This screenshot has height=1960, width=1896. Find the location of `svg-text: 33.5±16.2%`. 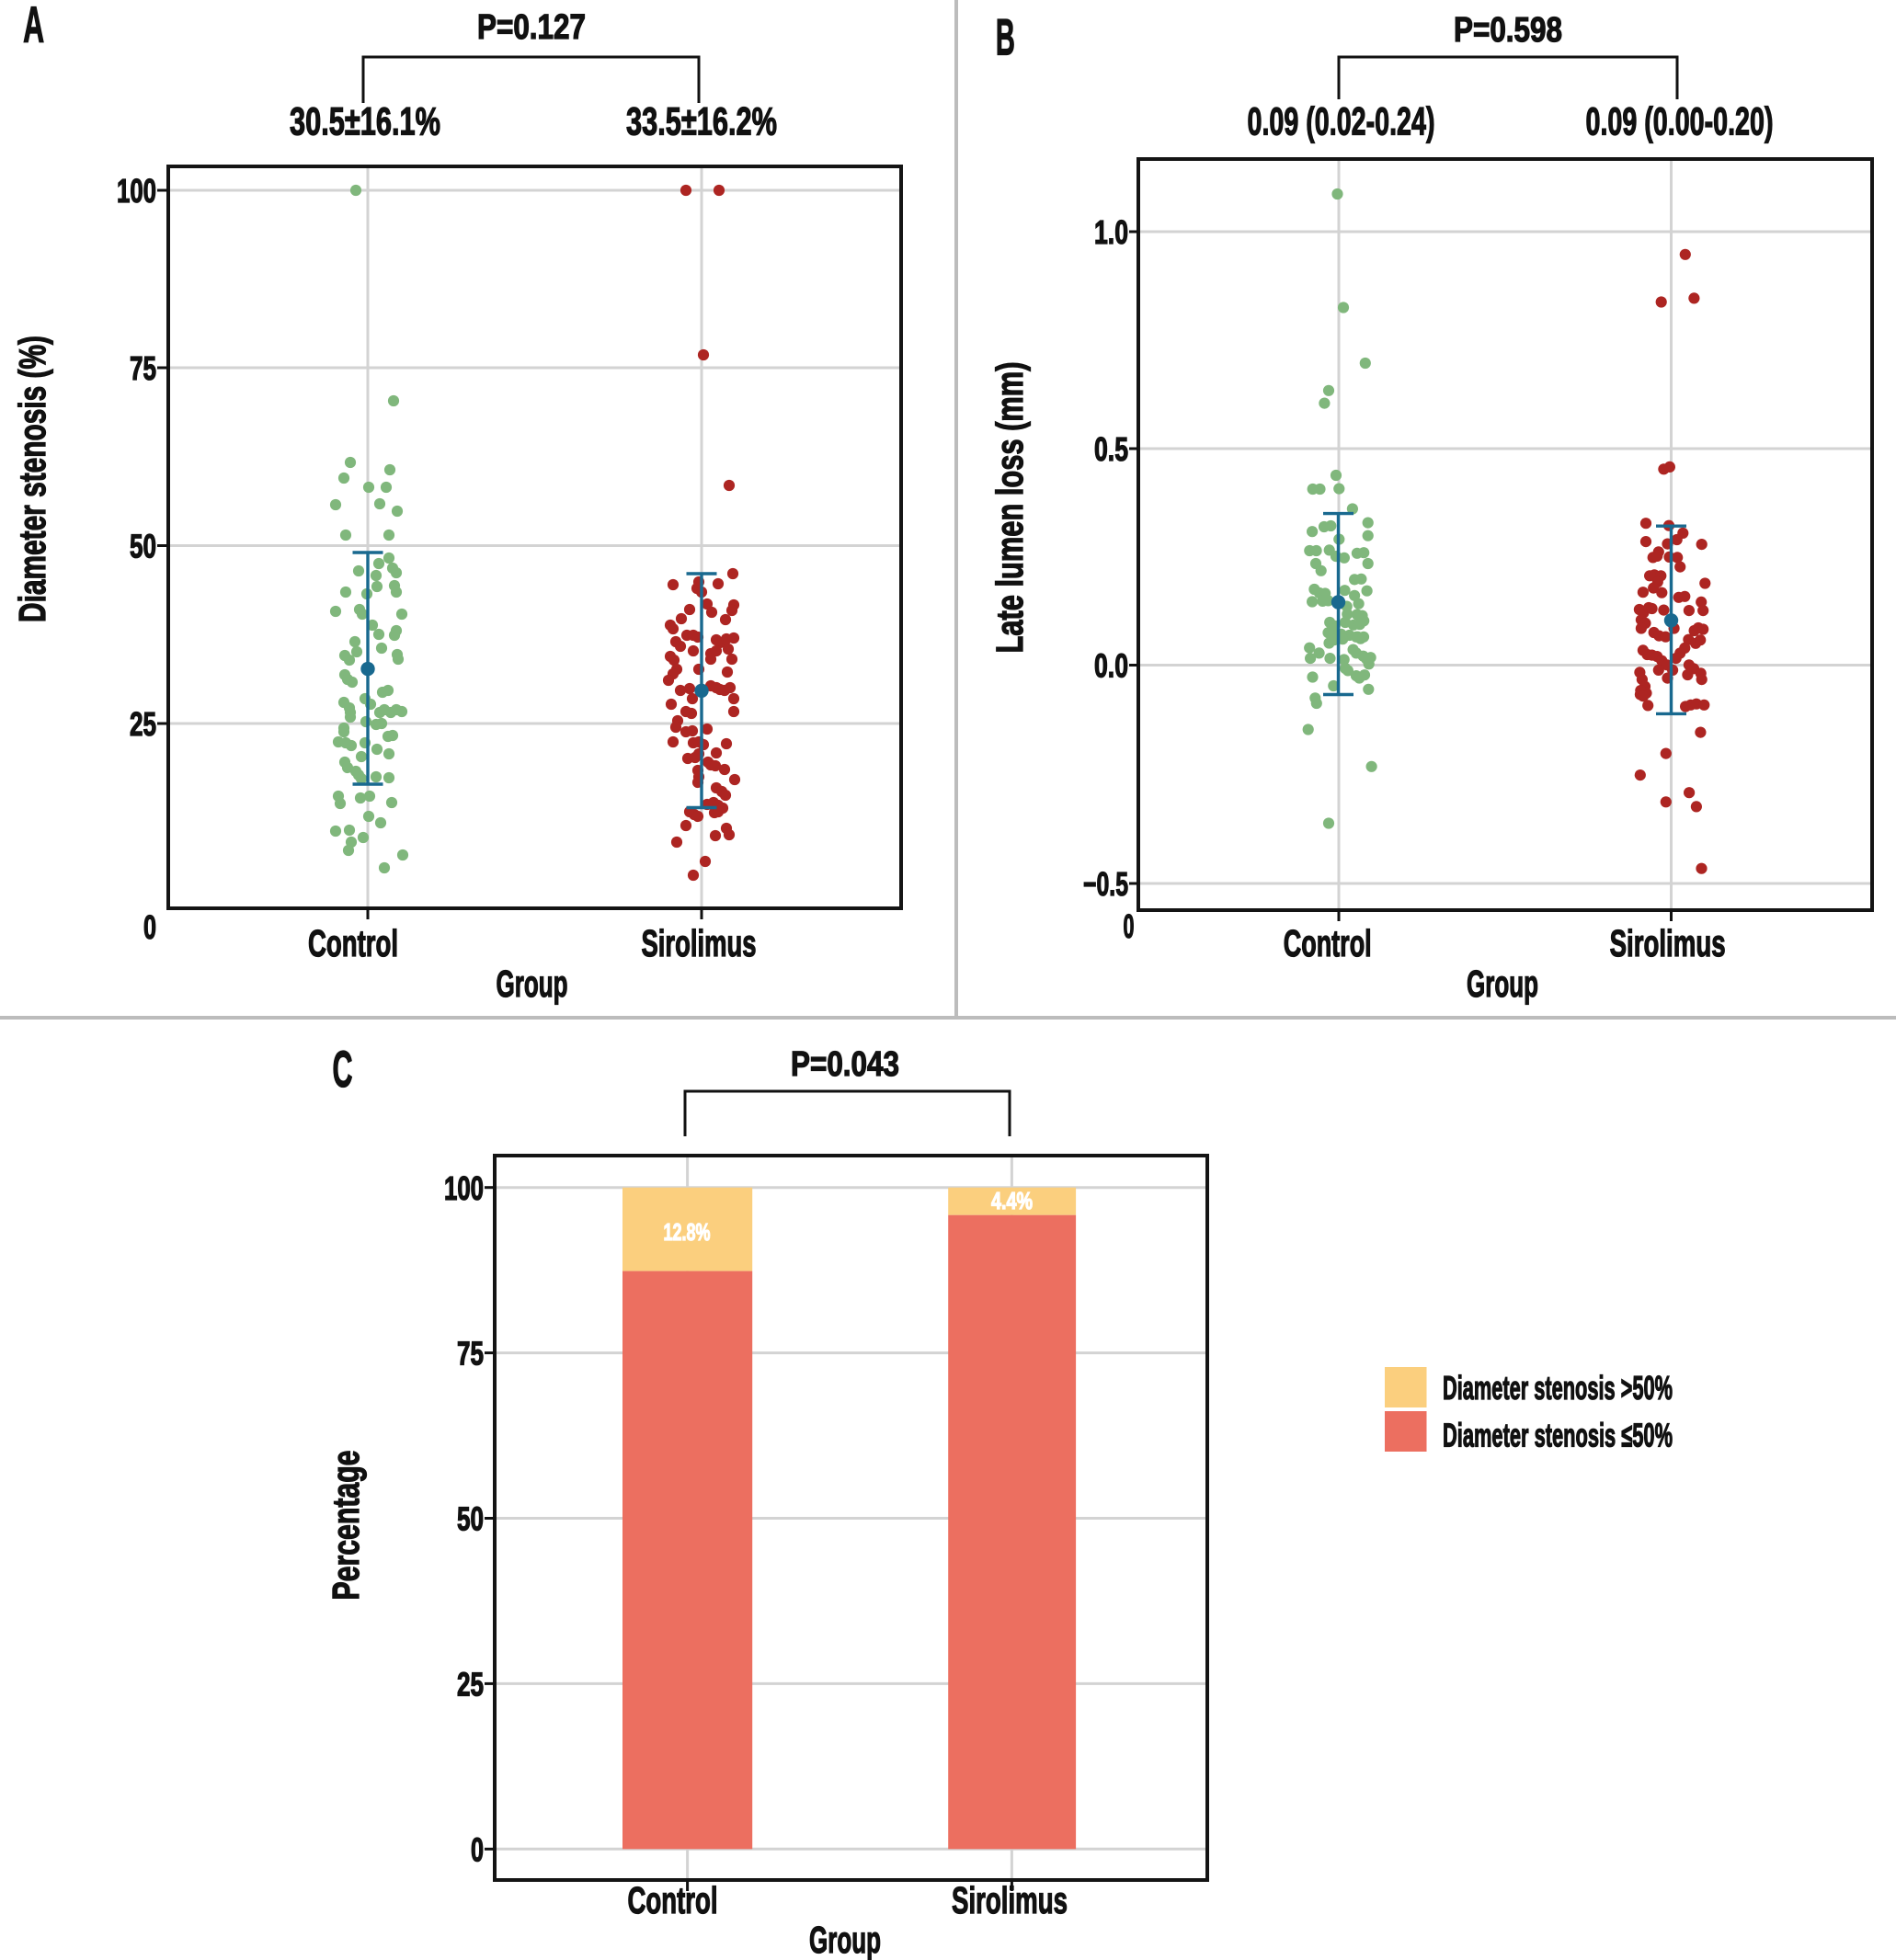

svg-text: 33.5±16.2% is located at coordinates (701, 122).